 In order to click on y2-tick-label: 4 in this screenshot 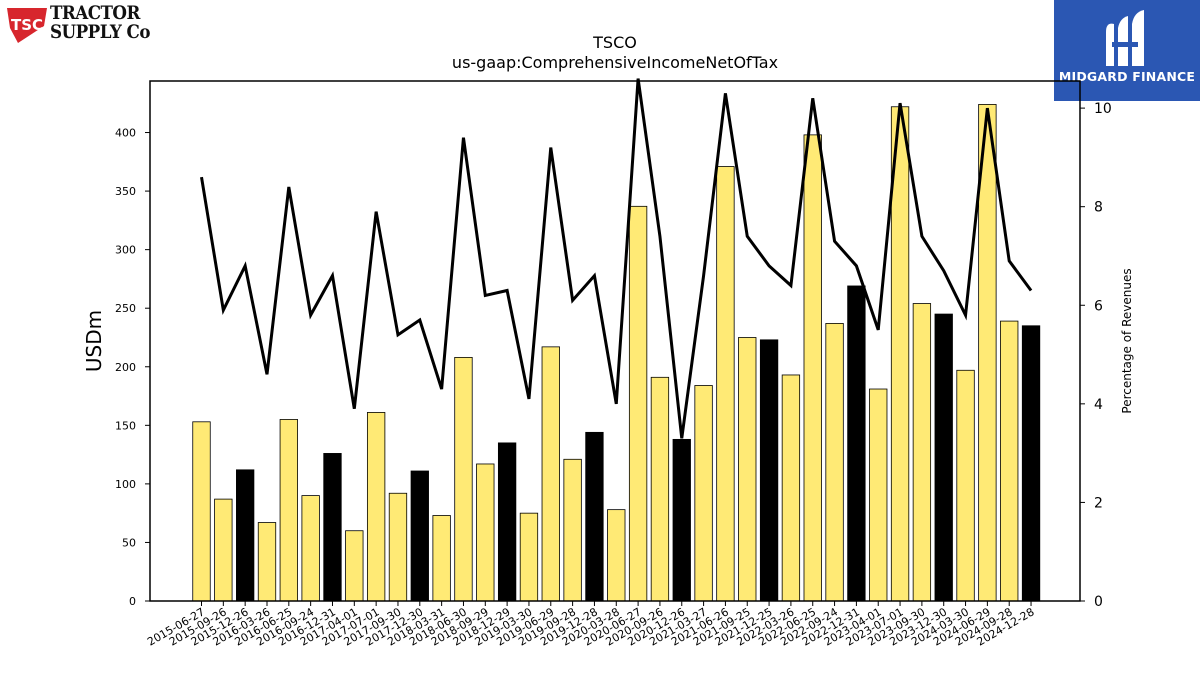, I will do `click(1098, 405)`.